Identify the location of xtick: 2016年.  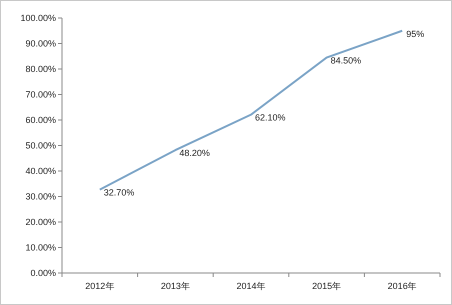
(402, 286).